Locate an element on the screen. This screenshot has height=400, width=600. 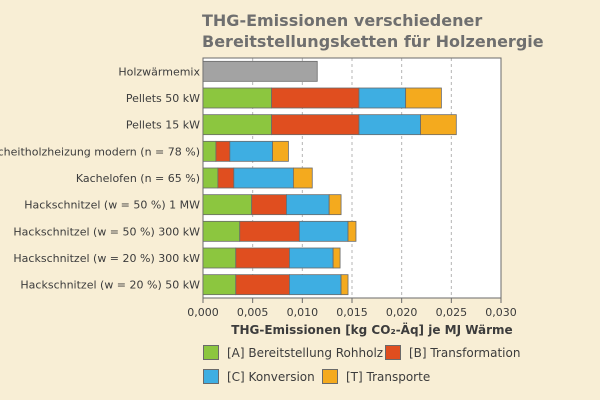
legend-item-b: [B] Transformation is located at coordinates (452, 352).